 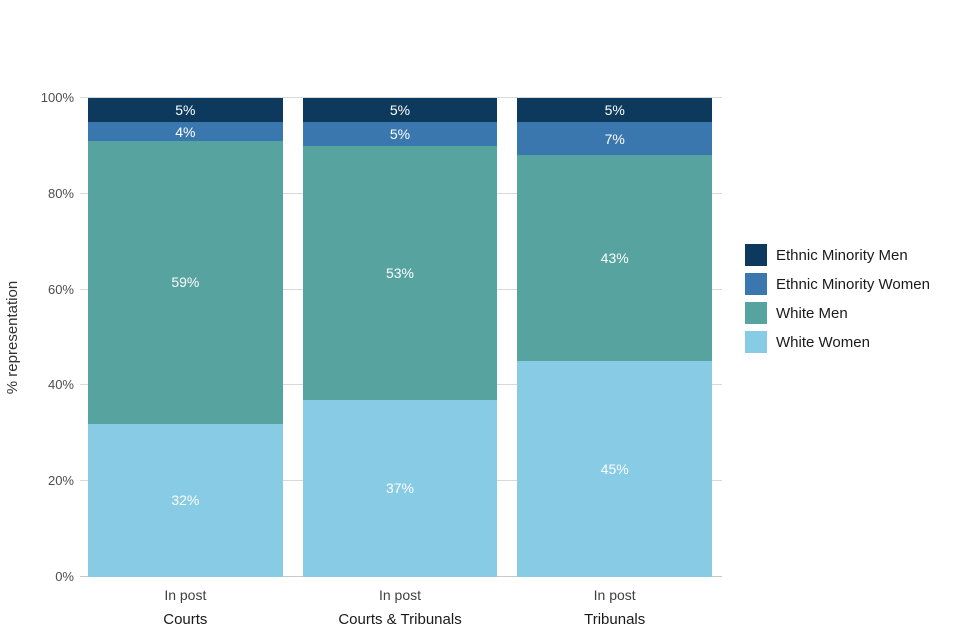 I want to click on legend-item: Ethnic Minority Men, so click(x=837, y=255).